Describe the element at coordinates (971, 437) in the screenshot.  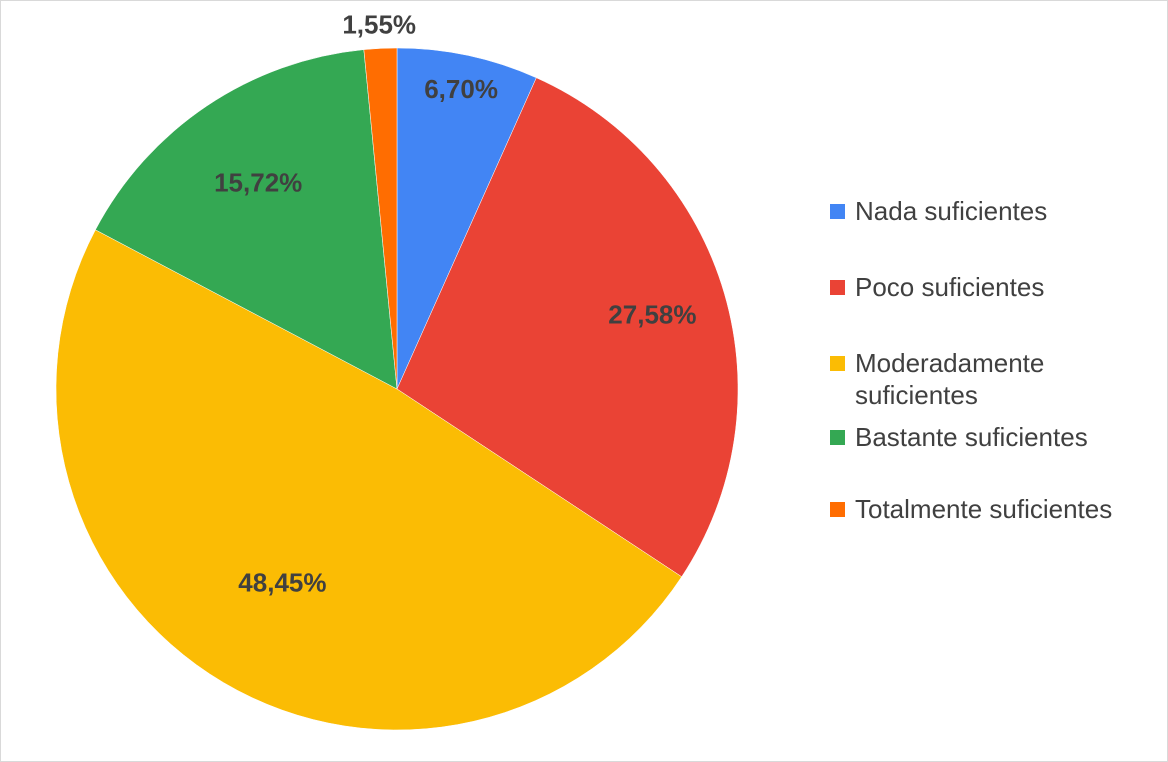
I see `legend-label: Bastante suficientes` at that location.